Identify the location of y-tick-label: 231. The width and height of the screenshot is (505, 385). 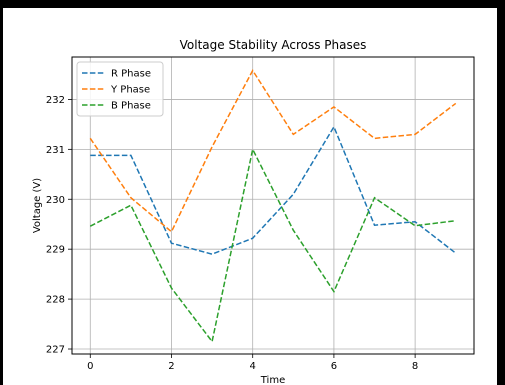
(55, 150).